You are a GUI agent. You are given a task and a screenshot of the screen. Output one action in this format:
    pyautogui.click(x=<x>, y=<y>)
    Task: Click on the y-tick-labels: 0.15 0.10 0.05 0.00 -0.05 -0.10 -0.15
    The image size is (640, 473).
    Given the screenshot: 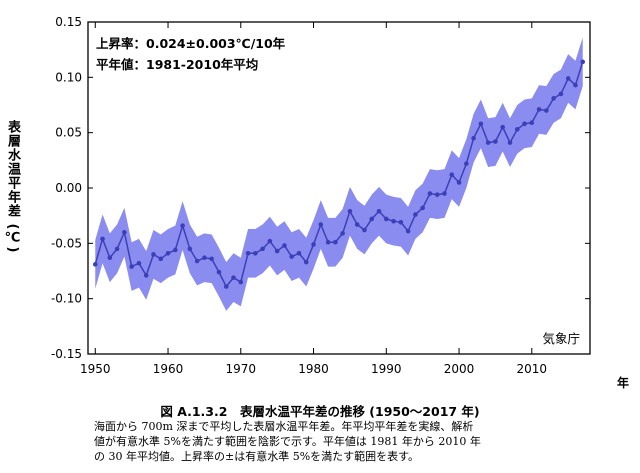 What is the action you would take?
    pyautogui.click(x=66, y=188)
    